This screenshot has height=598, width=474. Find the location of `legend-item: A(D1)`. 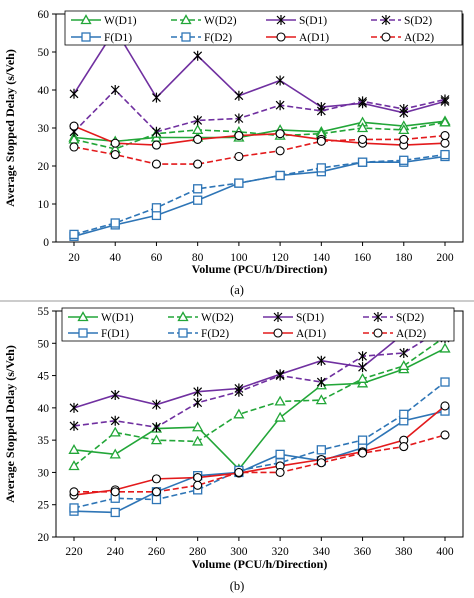

legend-item: A(D1) is located at coordinates (297, 38).